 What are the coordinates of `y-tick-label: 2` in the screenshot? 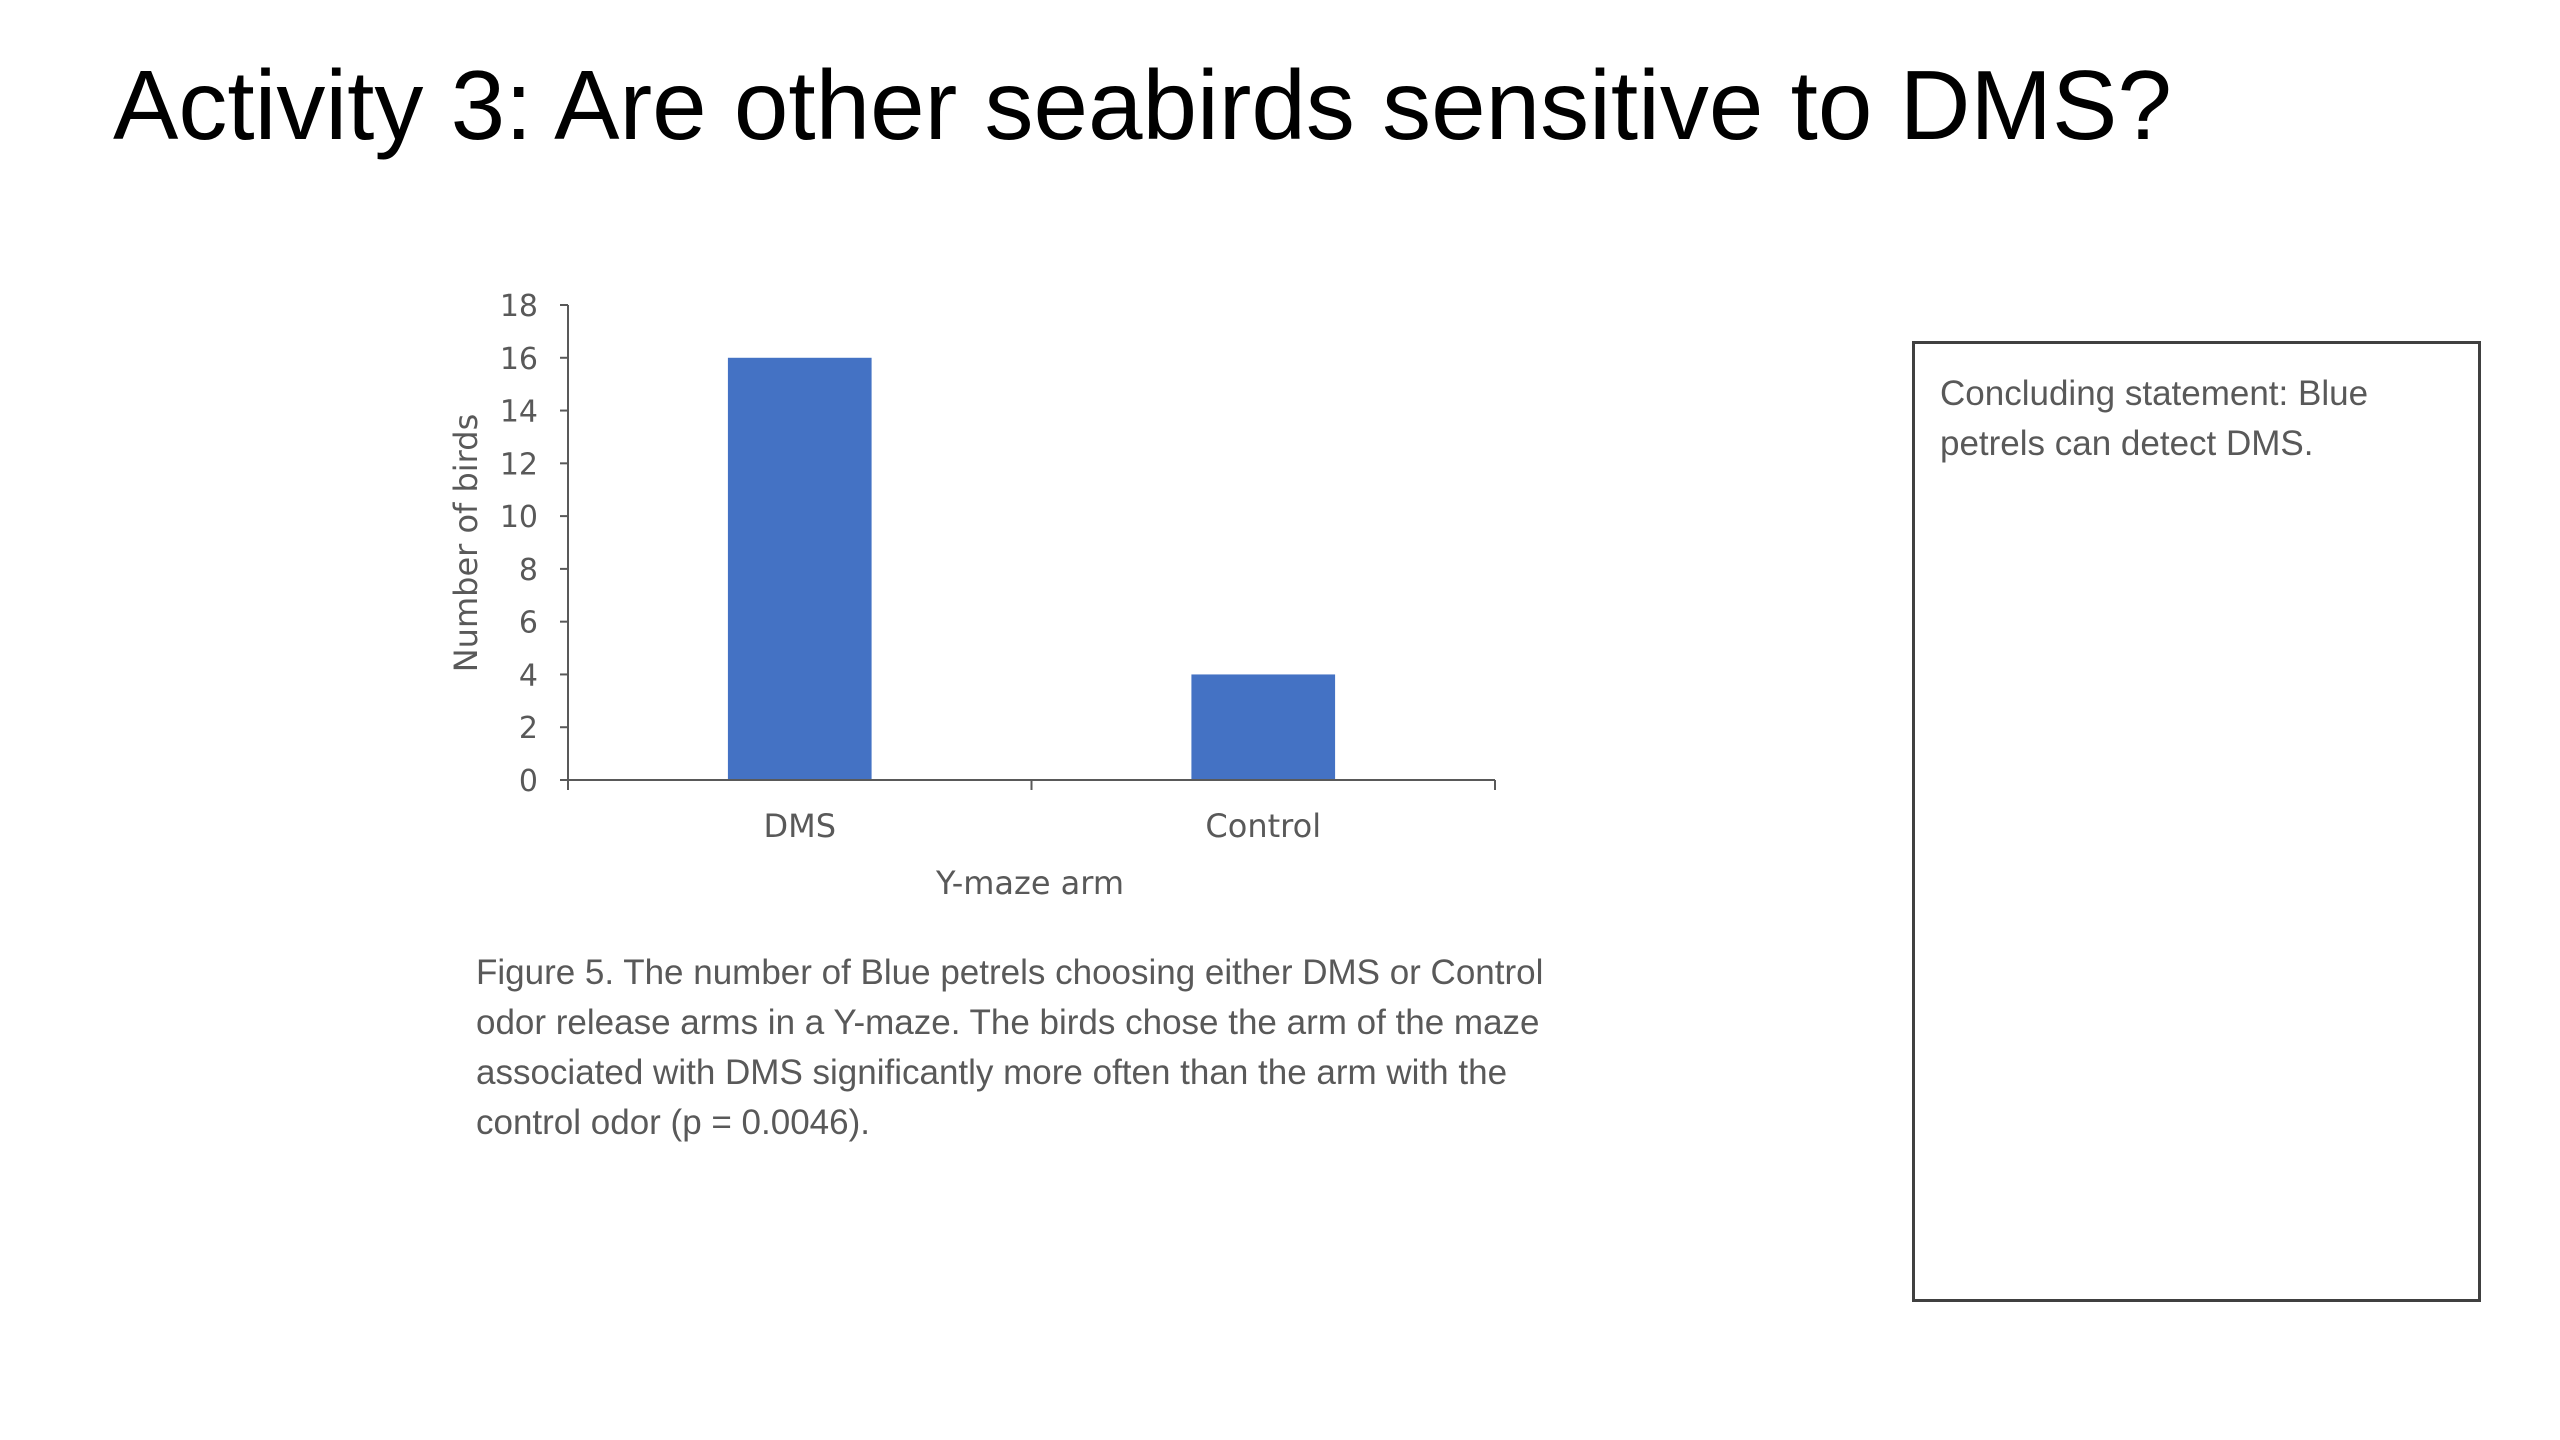 It's located at (528, 728).